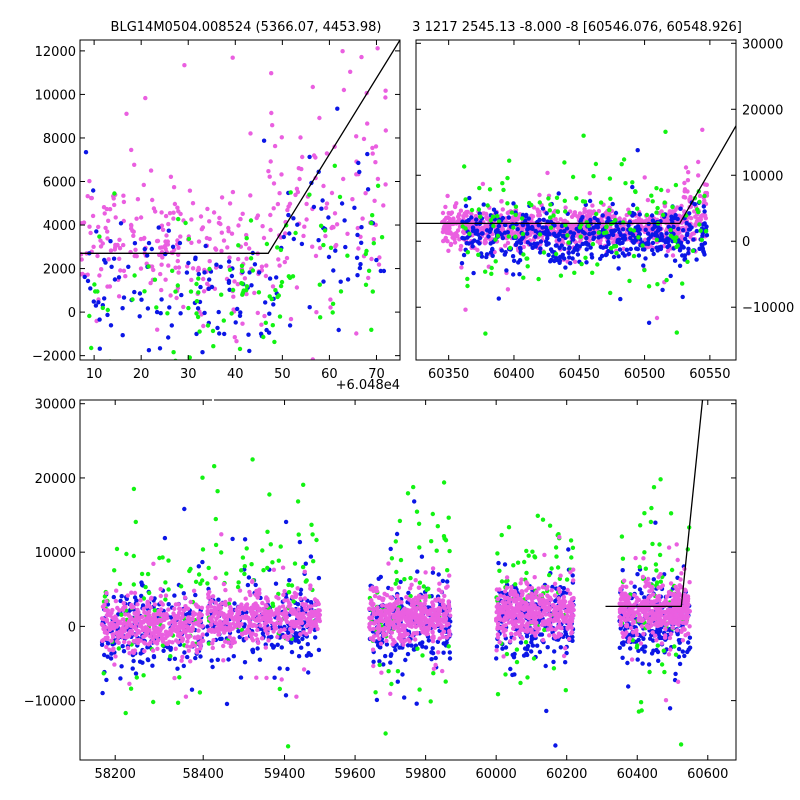 The height and width of the screenshot is (800, 800). What do you see at coordinates (59, 226) in the screenshot?
I see `y-tick-label: 4000` at bounding box center [59, 226].